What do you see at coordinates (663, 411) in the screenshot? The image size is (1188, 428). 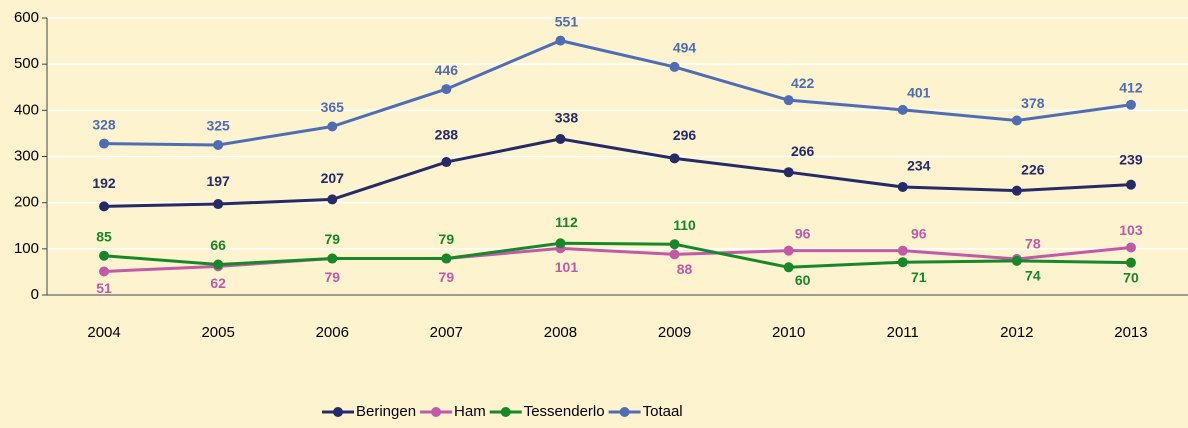 I see `legend-label: Totaal` at bounding box center [663, 411].